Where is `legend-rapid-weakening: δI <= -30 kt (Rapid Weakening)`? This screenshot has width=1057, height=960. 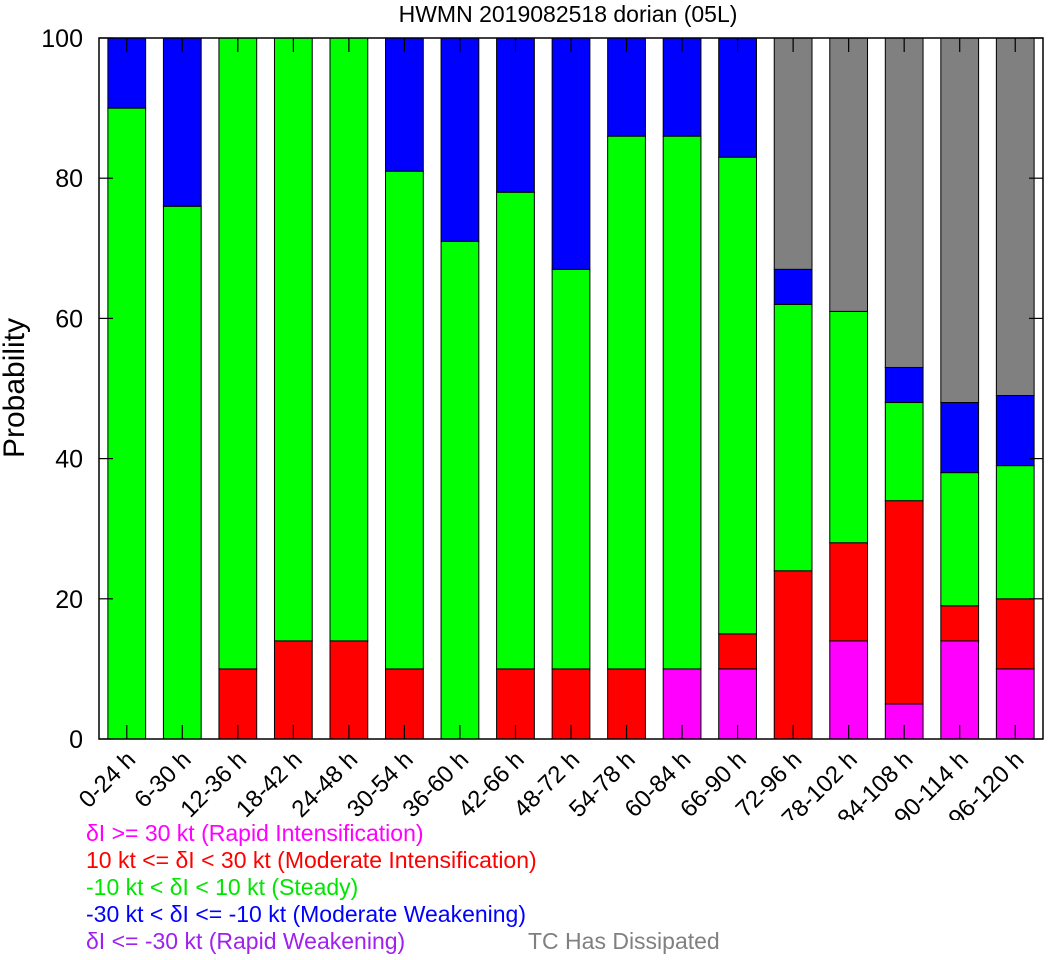
legend-rapid-weakening: δI <= -30 kt (Rapid Weakening) is located at coordinates (246, 941).